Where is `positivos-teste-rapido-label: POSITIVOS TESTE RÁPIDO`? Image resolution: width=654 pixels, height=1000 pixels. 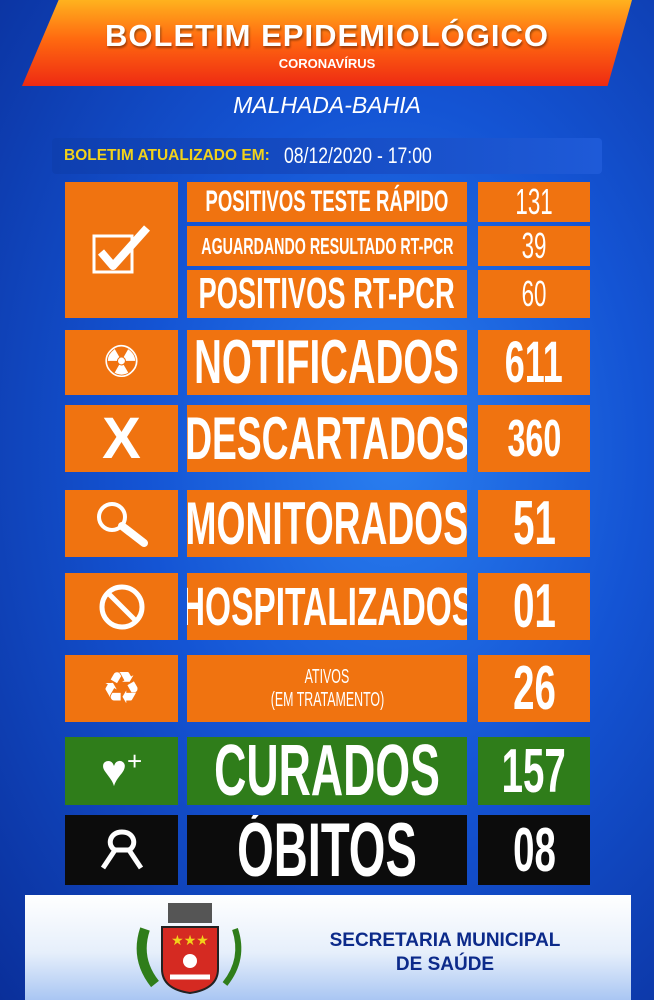
positivos-teste-rapido-label: POSITIVOS TESTE RÁPIDO is located at coordinates (327, 202).